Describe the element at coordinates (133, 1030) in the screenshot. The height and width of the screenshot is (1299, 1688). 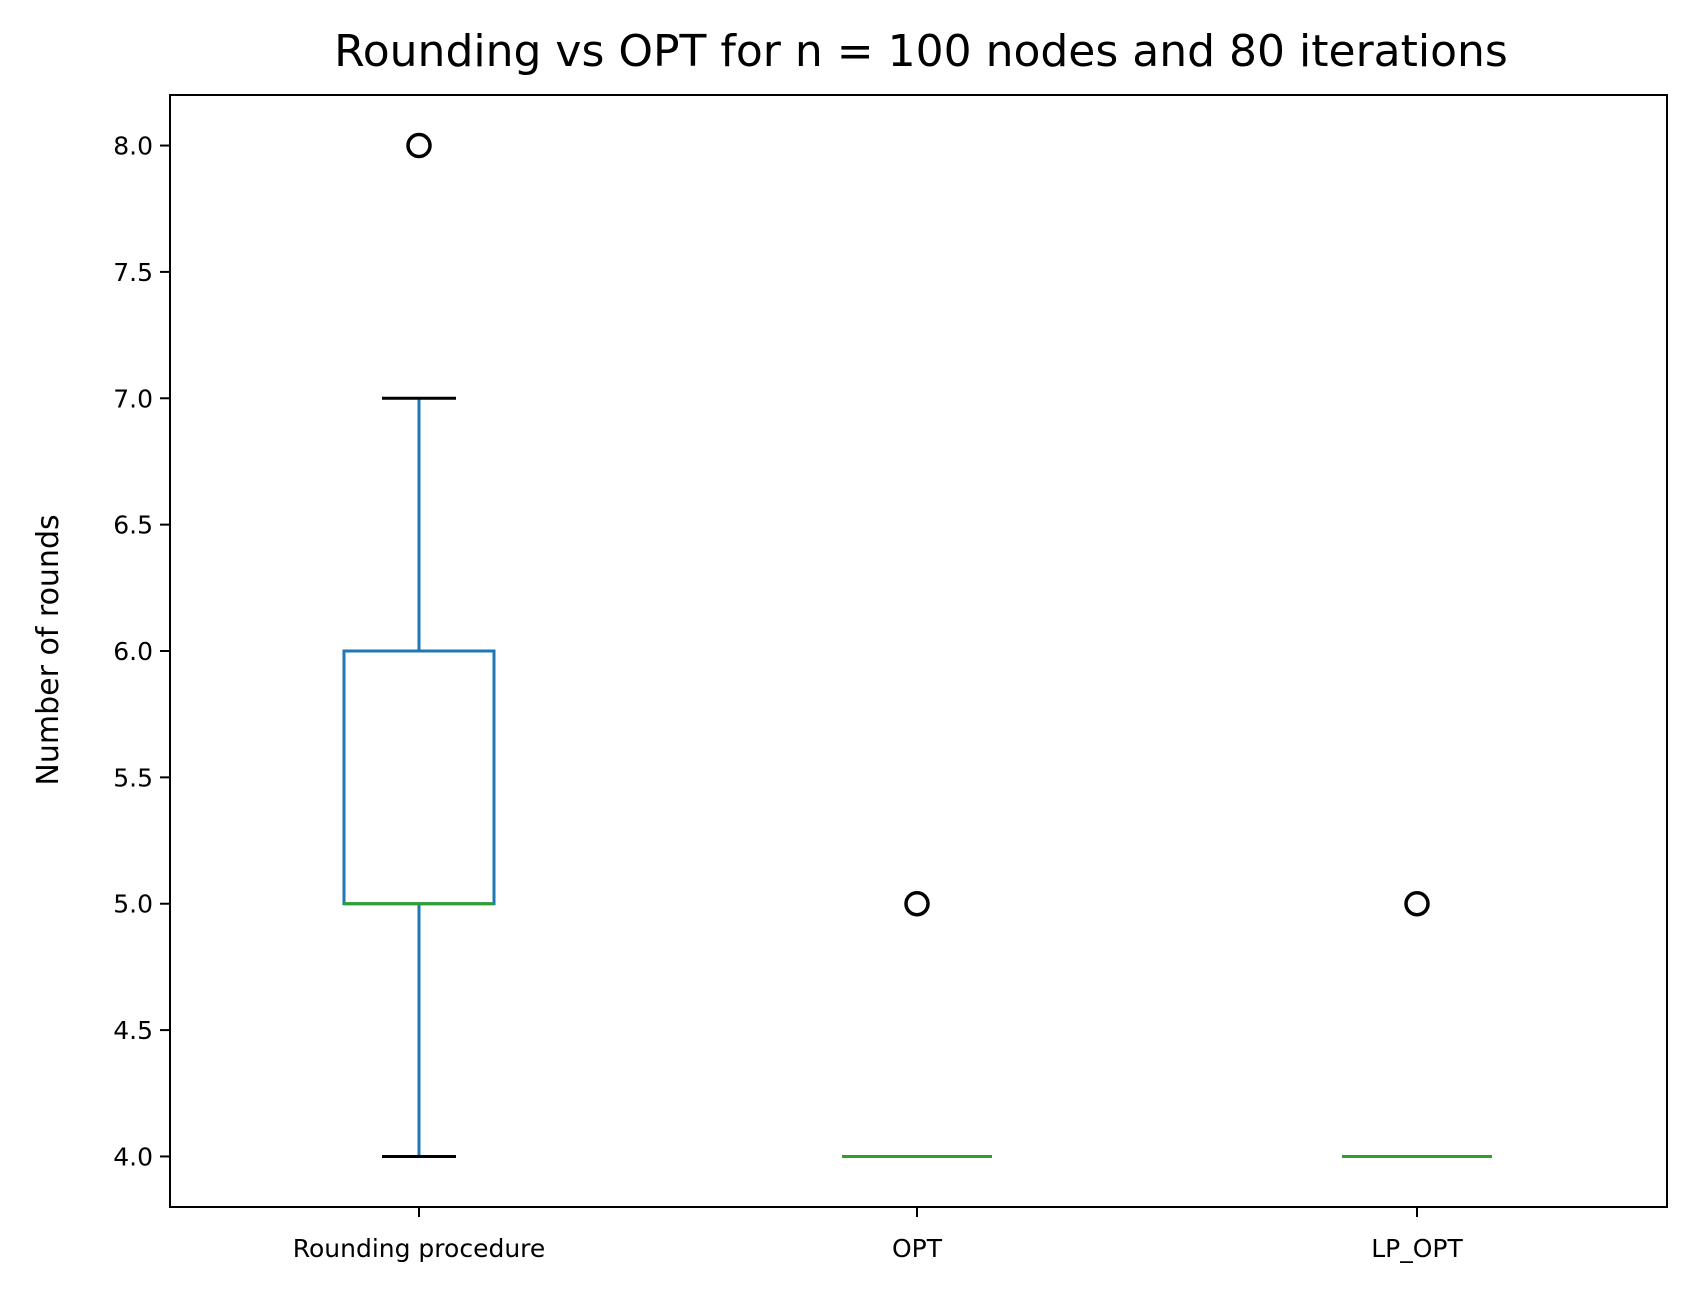
I see `y-tick-label: 4.5` at that location.